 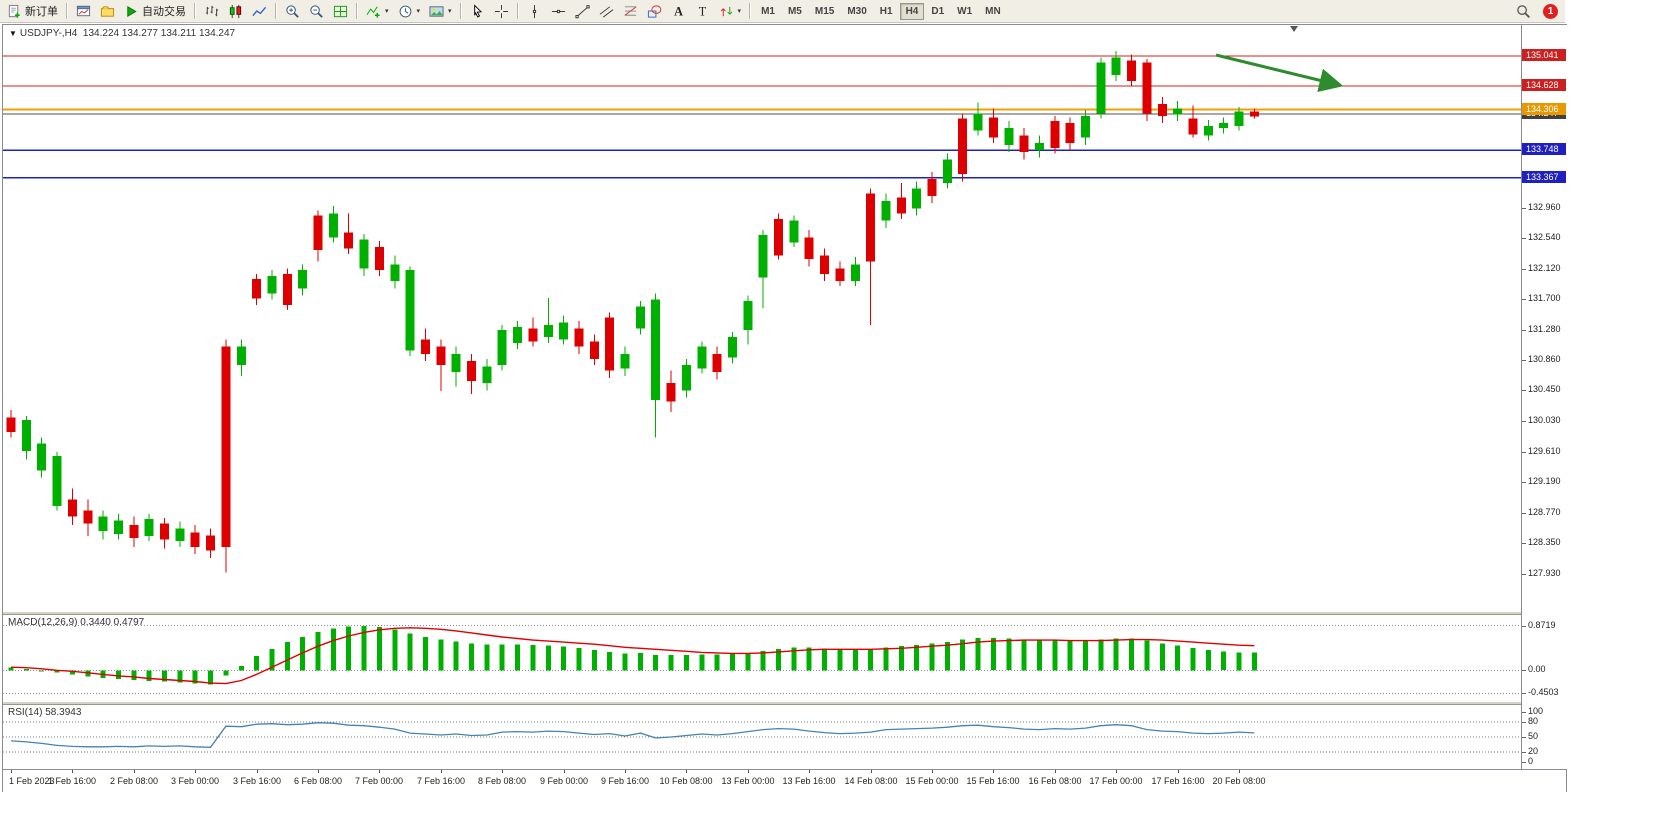 I want to click on trendline-button, so click(x=582, y=11).